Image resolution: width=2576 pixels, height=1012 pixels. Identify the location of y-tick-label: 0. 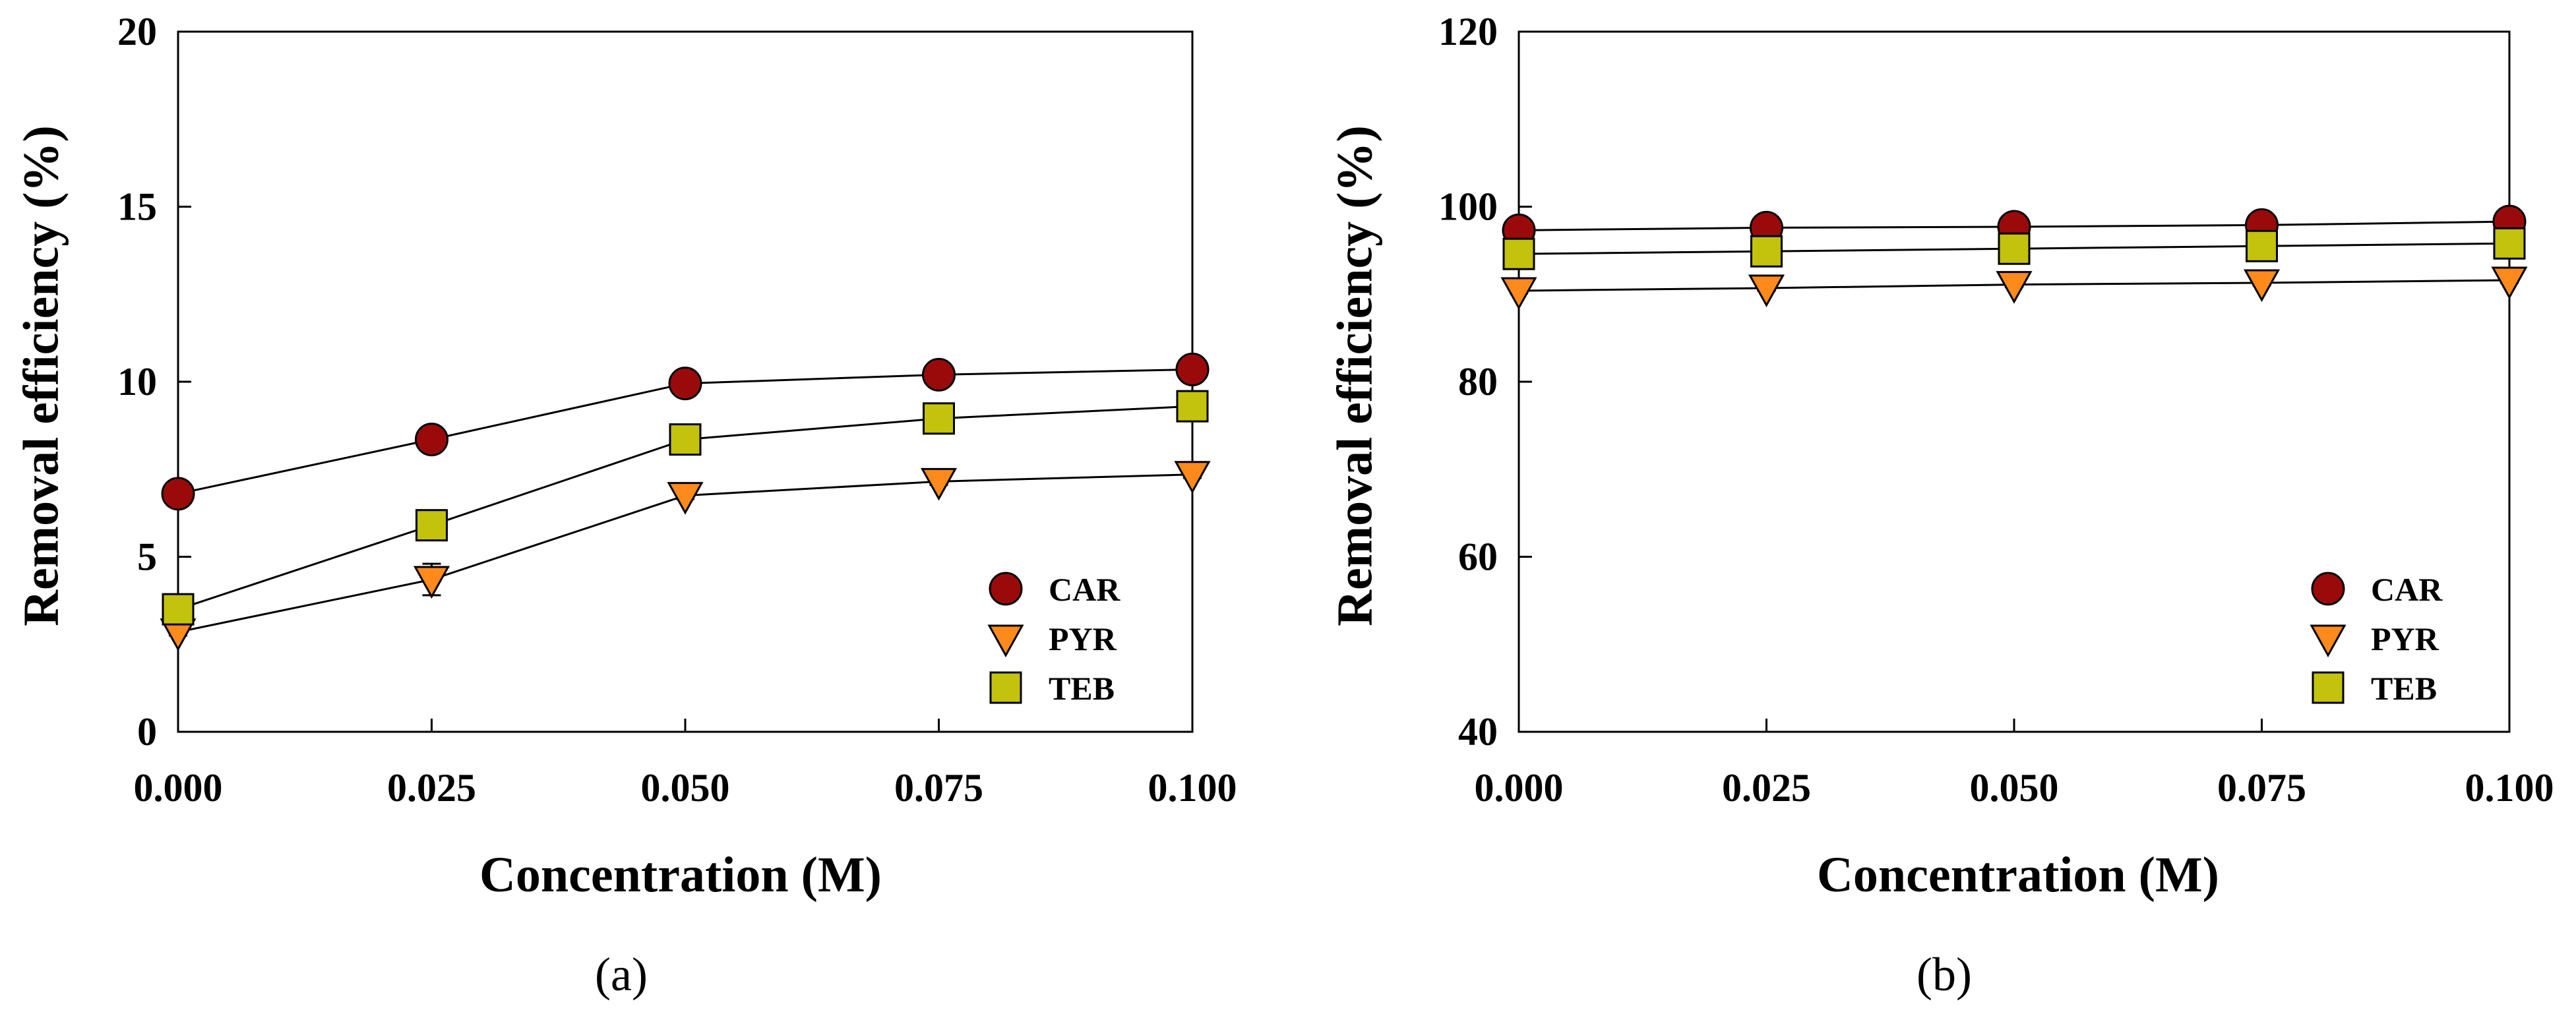
(147, 732).